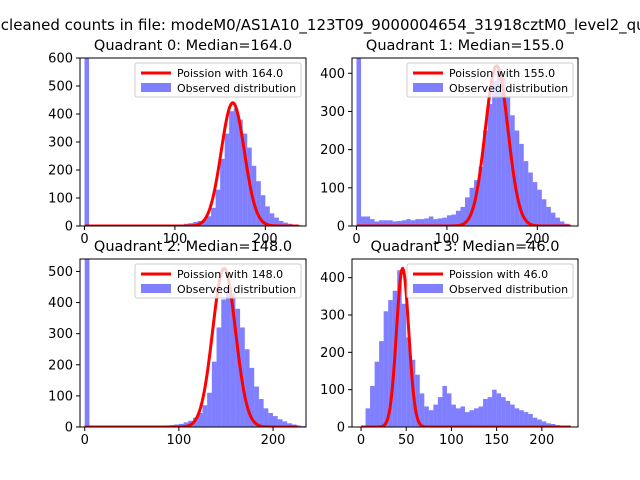 This screenshot has height=480, width=640. Describe the element at coordinates (193, 247) in the screenshot. I see `panel-title: Quadrant 2: Median=148.0` at that location.